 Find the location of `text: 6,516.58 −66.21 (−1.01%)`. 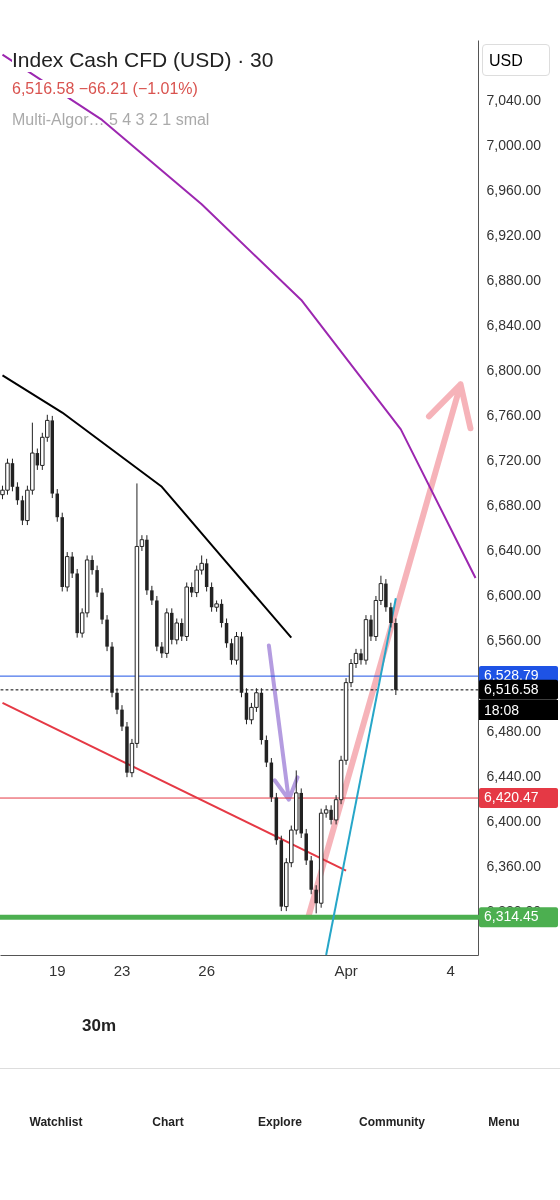

text: 6,516.58 −66.21 (−1.01%) is located at coordinates (105, 89).